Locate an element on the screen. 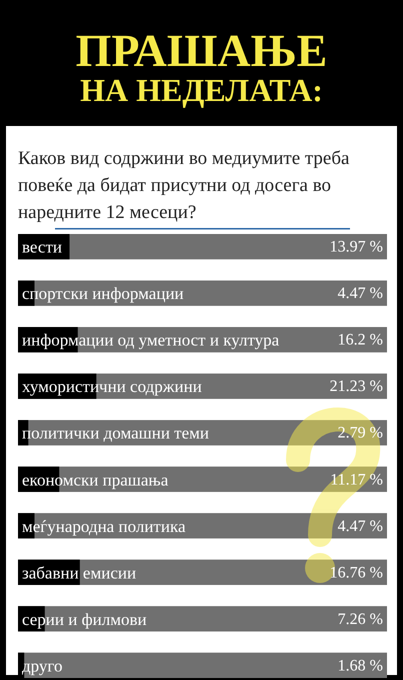 Image resolution: width=403 pixels, height=680 pixels. y-tick-label: информации од уметност и култура is located at coordinates (151, 340).